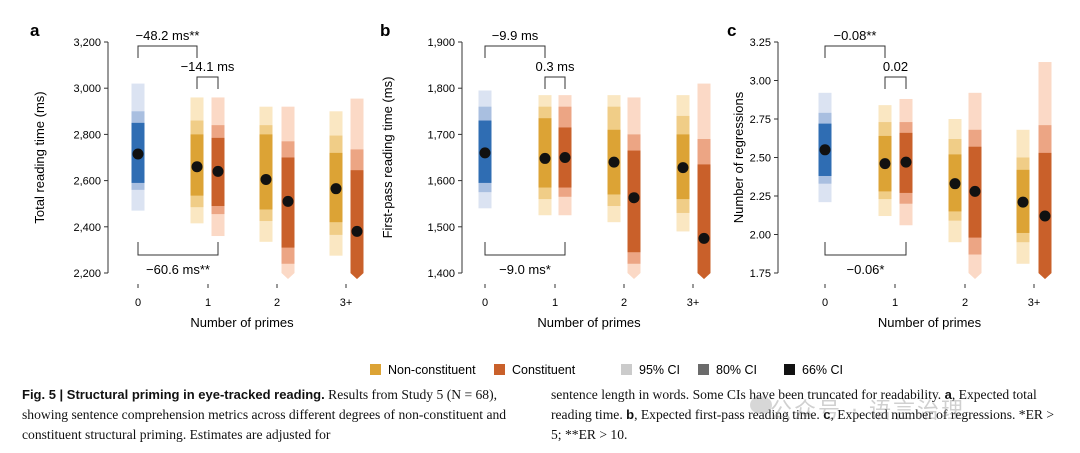 The height and width of the screenshot is (453, 1080). I want to click on watermark: 公众号 · 语言治理, so click(867, 411).